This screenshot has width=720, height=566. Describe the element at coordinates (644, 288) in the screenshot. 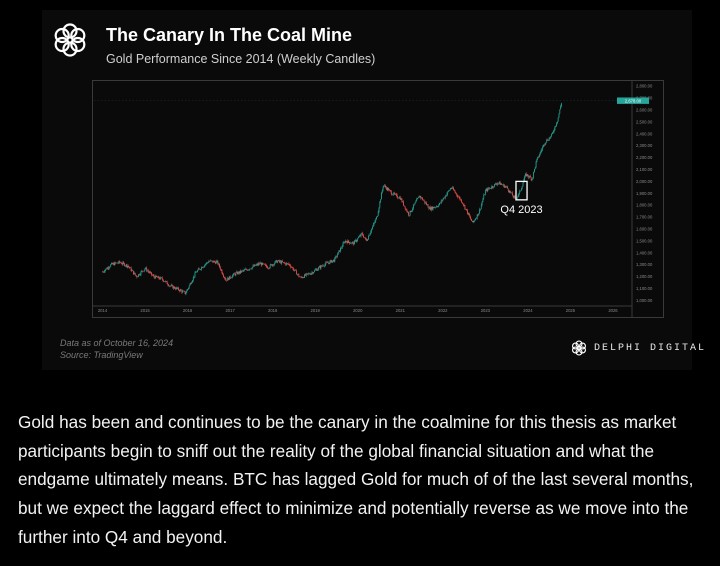

I see `y-tick-label-1: 1,100.00` at that location.